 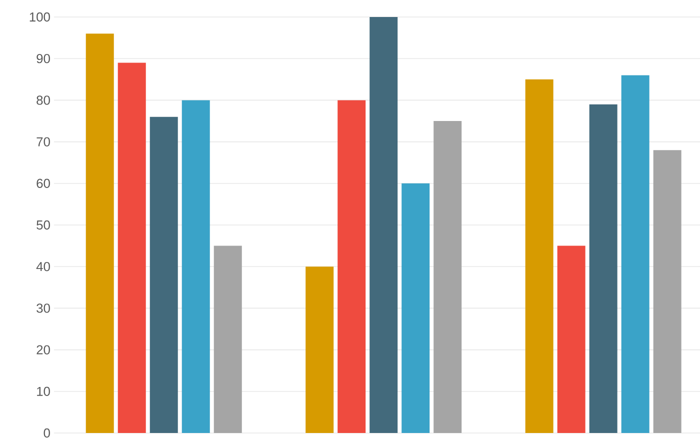 I want to click on y-tick-label: 100, so click(x=40, y=17).